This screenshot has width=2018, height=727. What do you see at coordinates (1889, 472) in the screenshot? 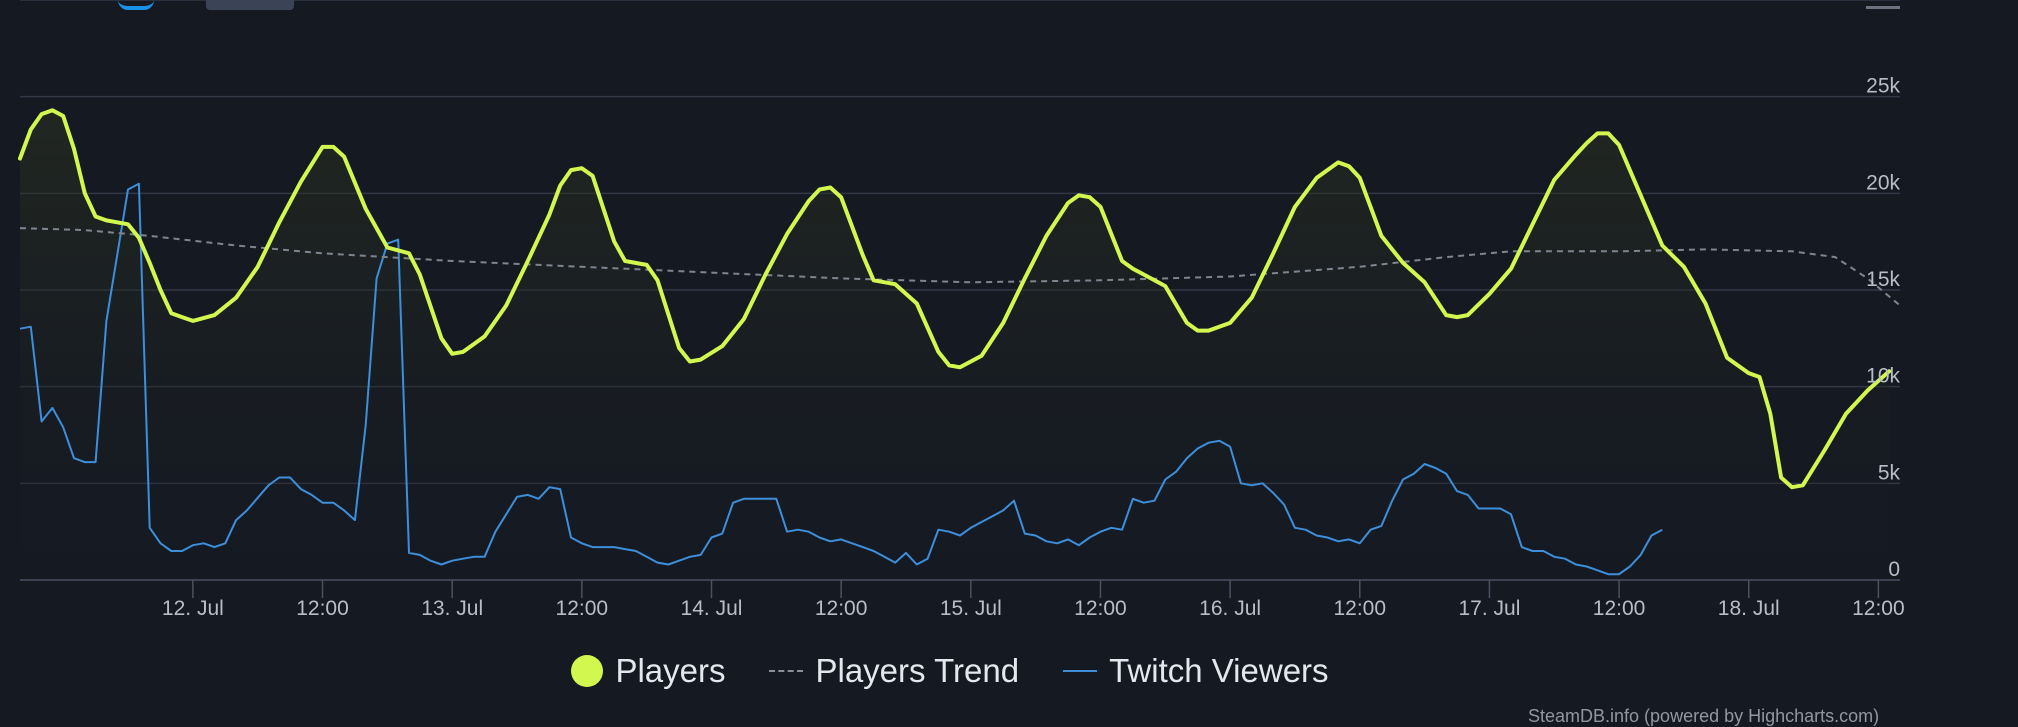
I see `y-tick-label: 5k` at bounding box center [1889, 472].